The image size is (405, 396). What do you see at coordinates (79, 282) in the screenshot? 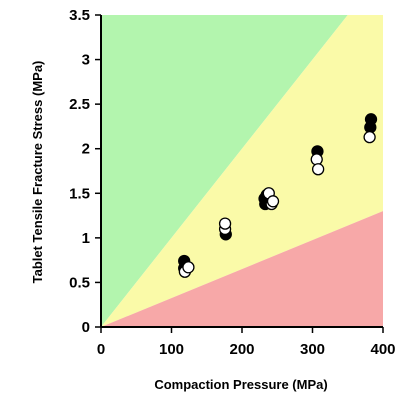
I see `y-tick-label: 0.5` at bounding box center [79, 282].